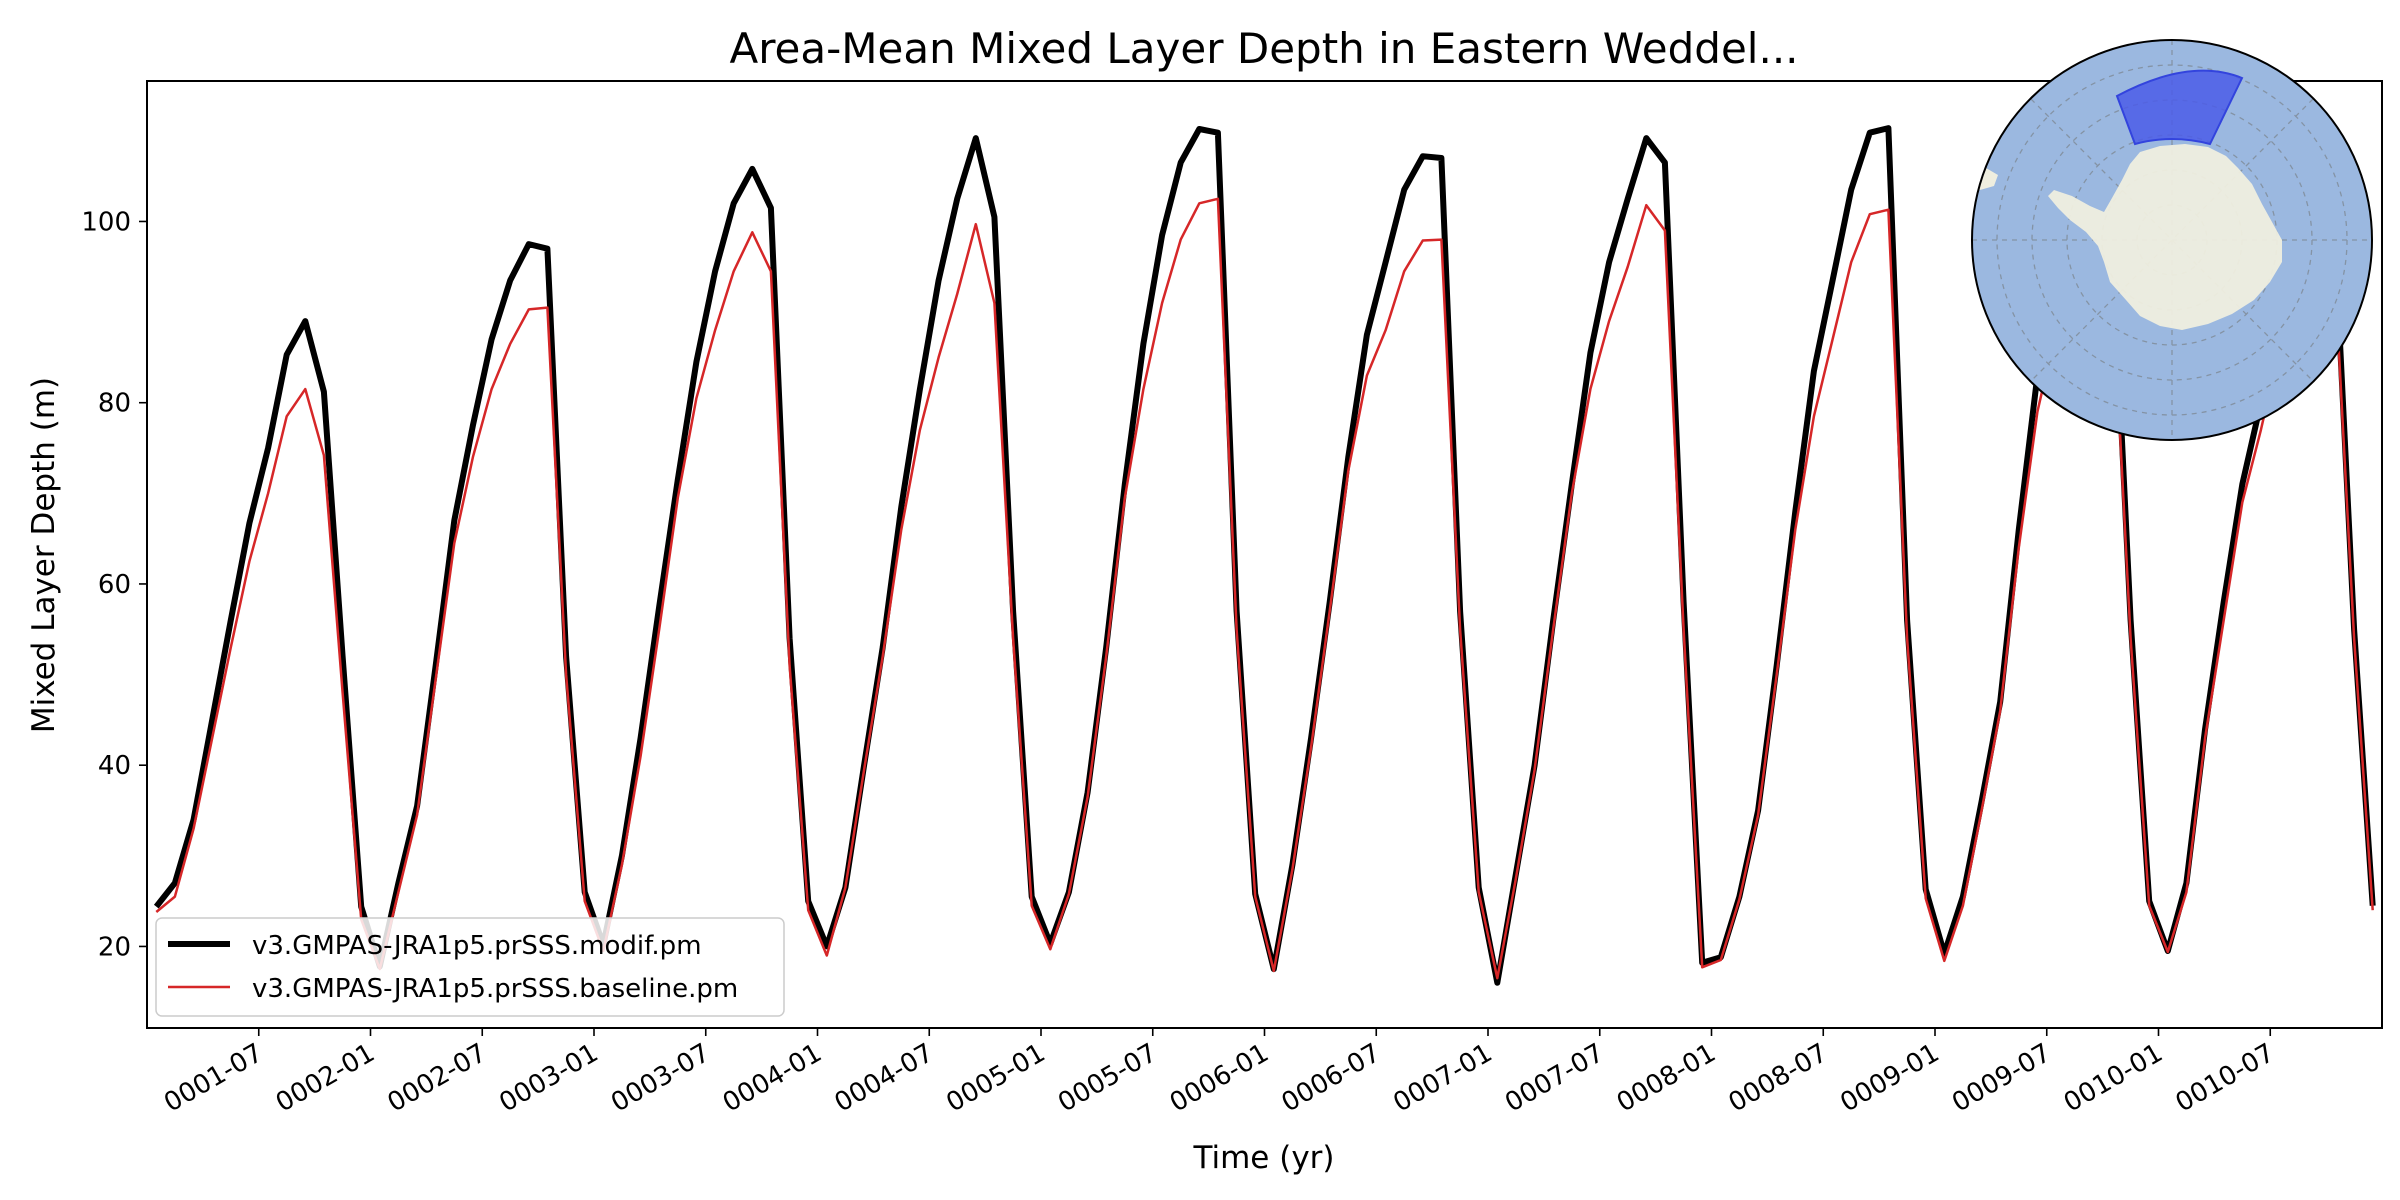  Describe the element at coordinates (1554, 1078) in the screenshot. I see `x-tick-label: 0007-07` at that location.